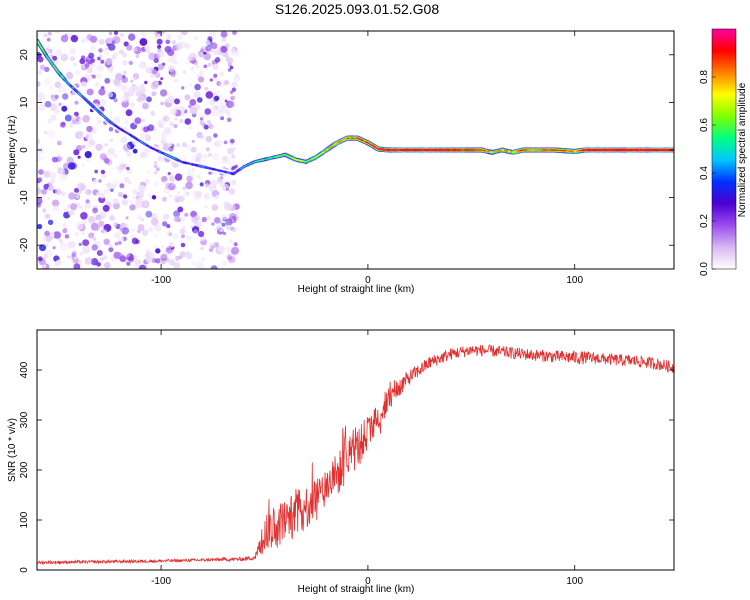 This screenshot has width=750, height=600. I want to click on colorbar-tick-label: 0.2, so click(704, 221).